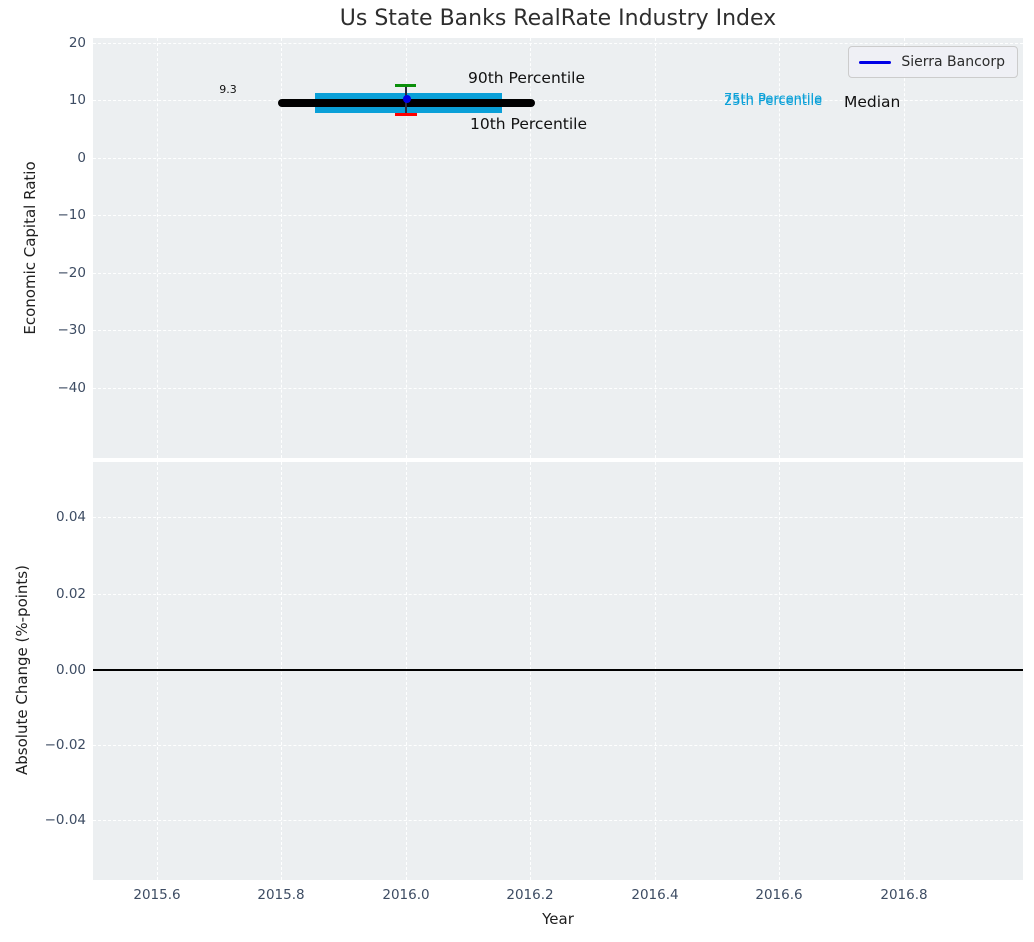 The width and height of the screenshot is (1034, 942). What do you see at coordinates (70, 517) in the screenshot?
I see `y-tick-label: 0.04` at bounding box center [70, 517].